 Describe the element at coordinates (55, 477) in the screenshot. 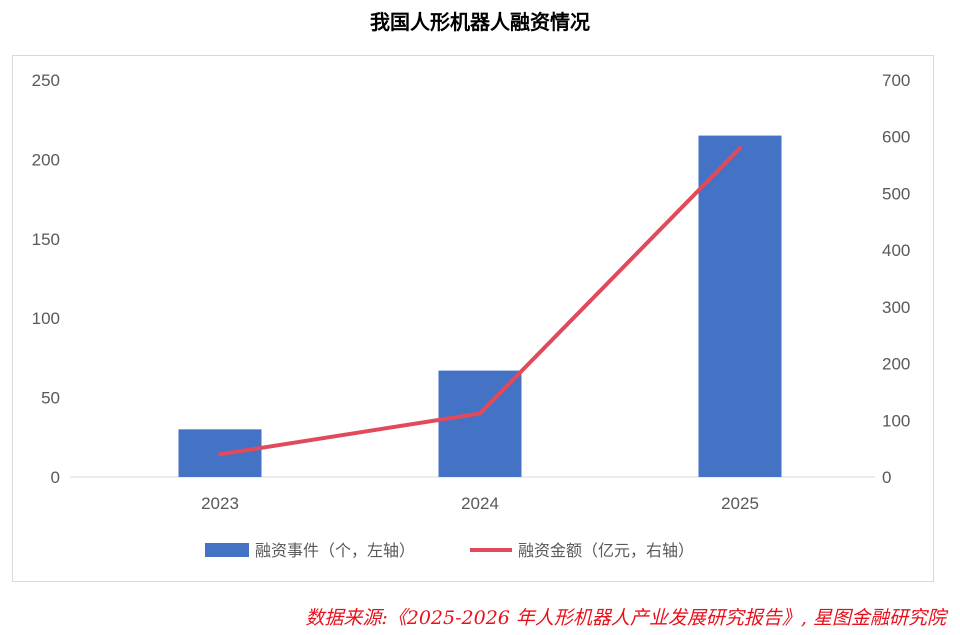

I see `y-left-tick-label: 0` at that location.